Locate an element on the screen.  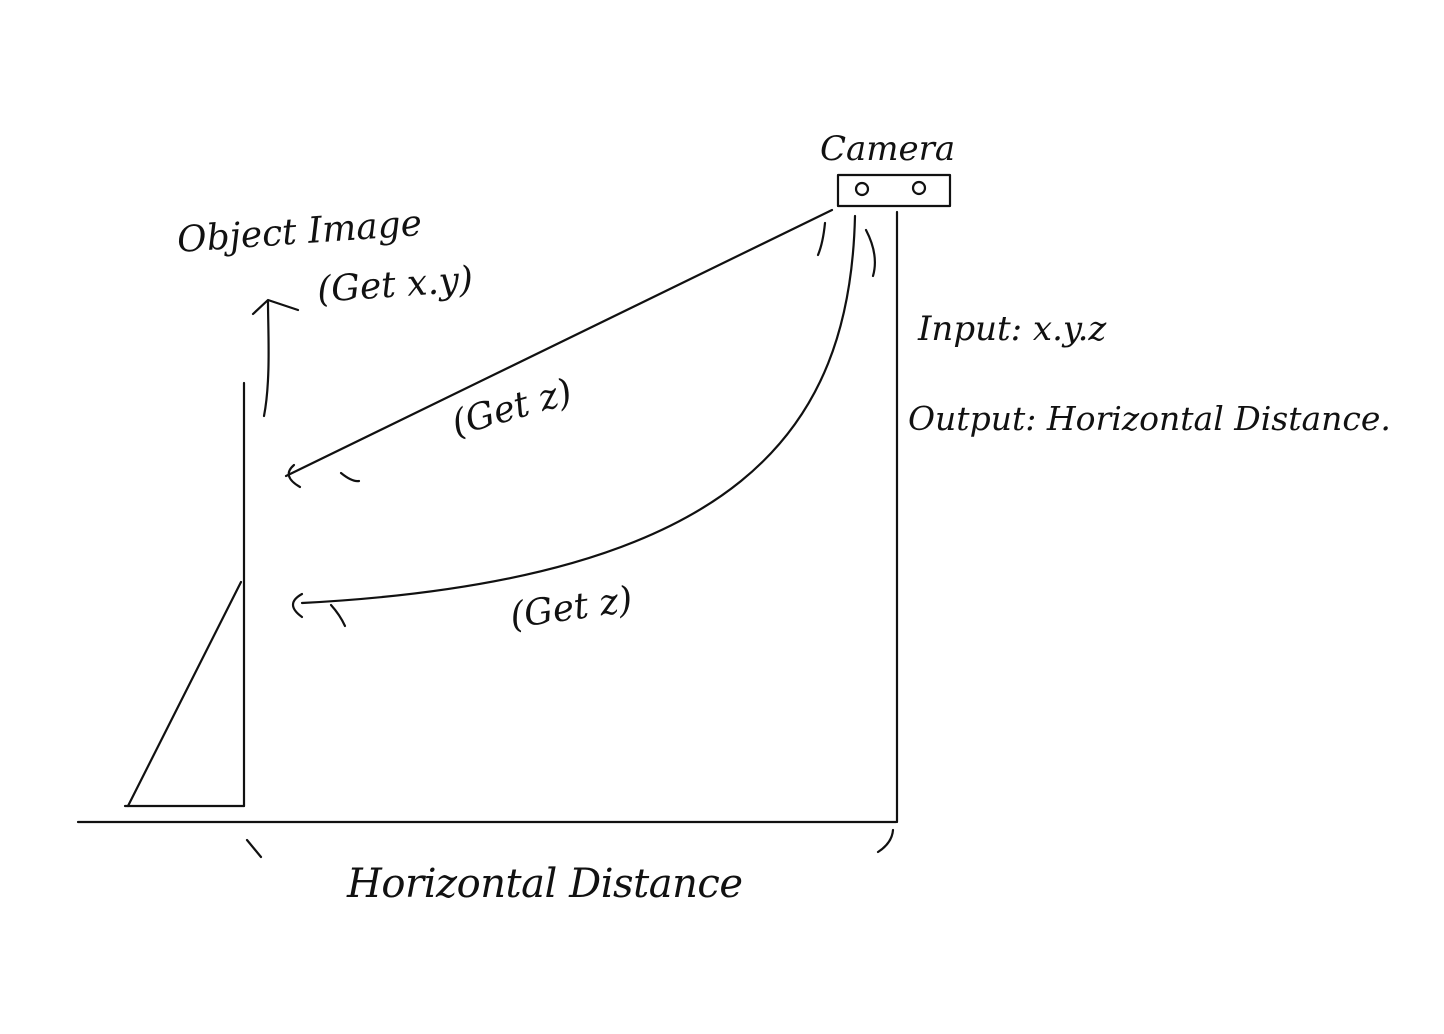
upper-ray-arrow is located at coordinates (559, 348).